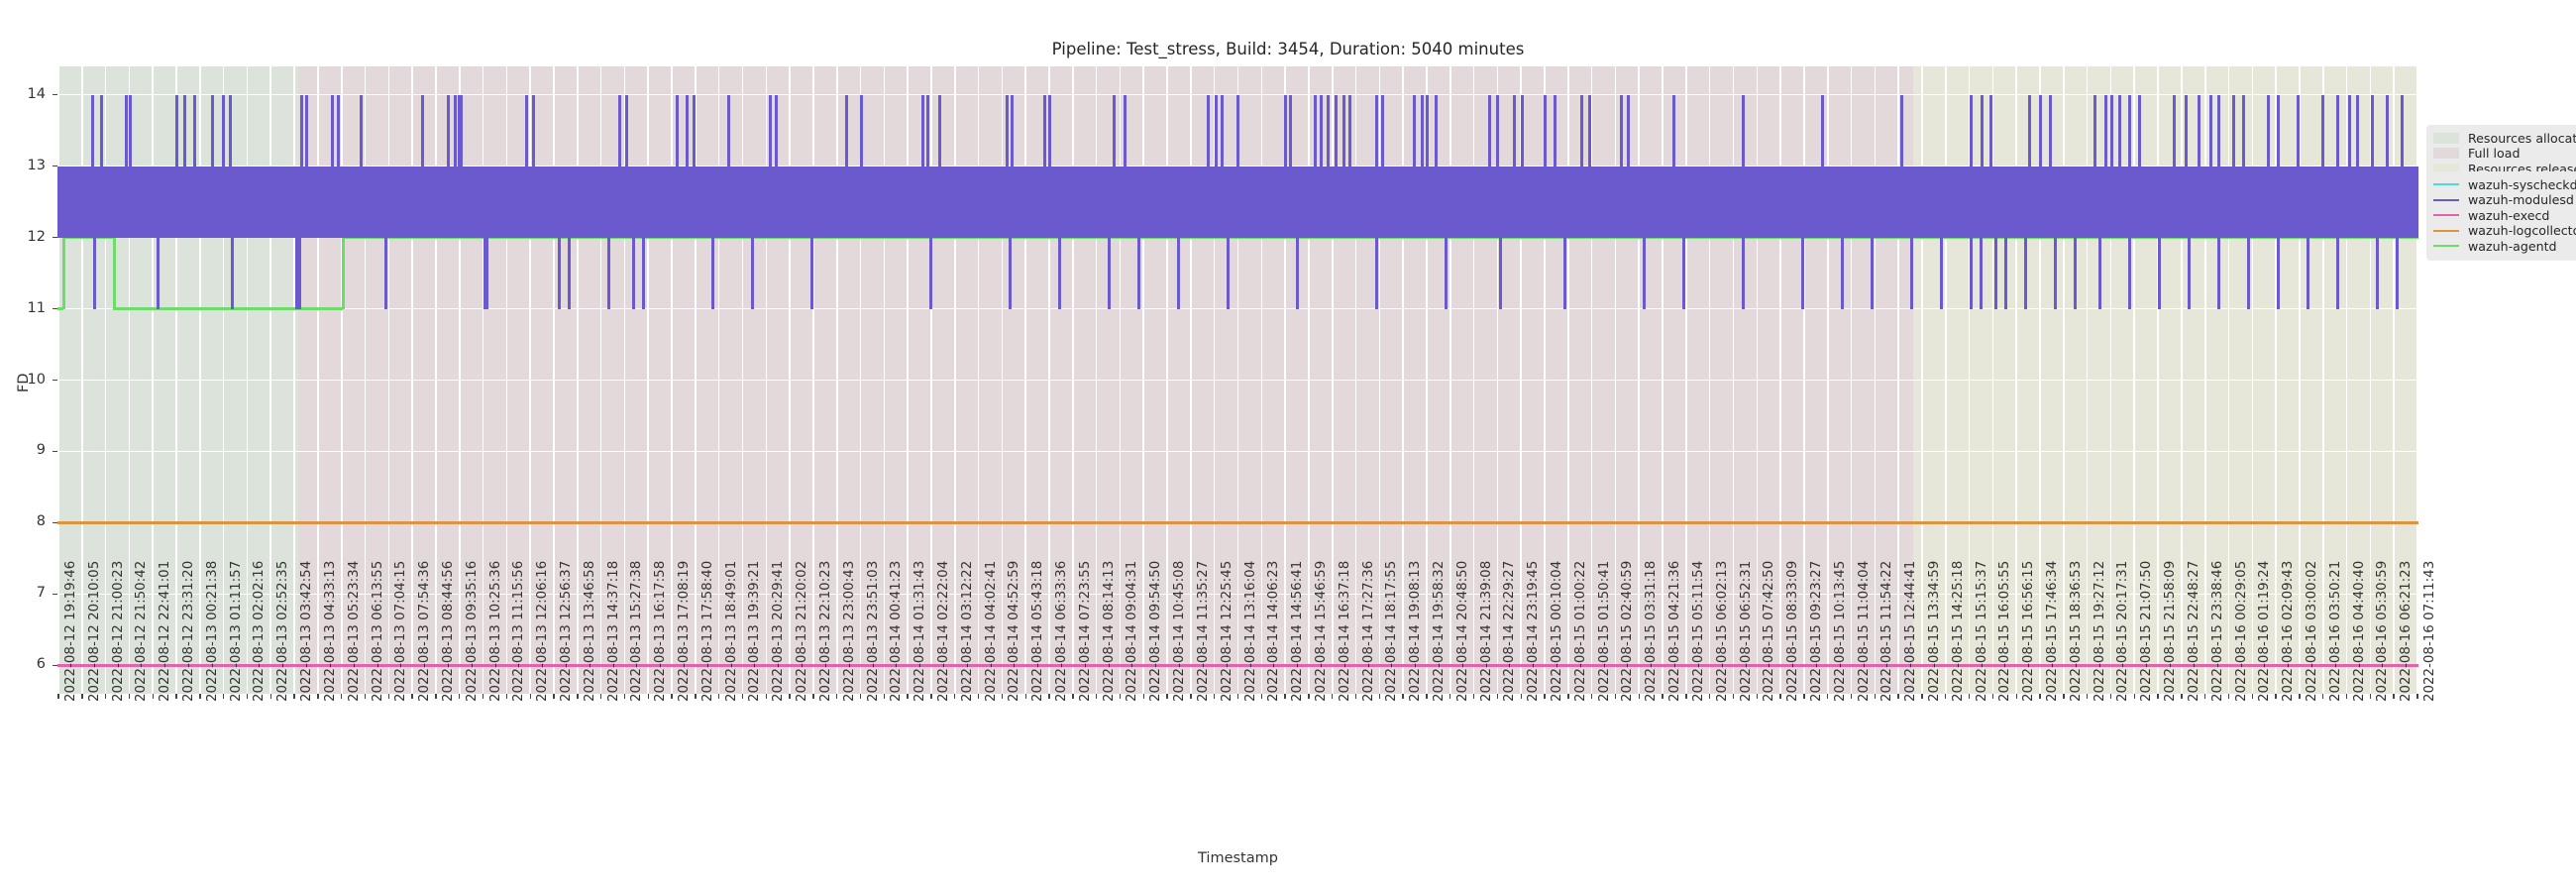  Describe the element at coordinates (118, 631) in the screenshot. I see `x-tick-label: 2022-08-12 21:00:23` at that location.